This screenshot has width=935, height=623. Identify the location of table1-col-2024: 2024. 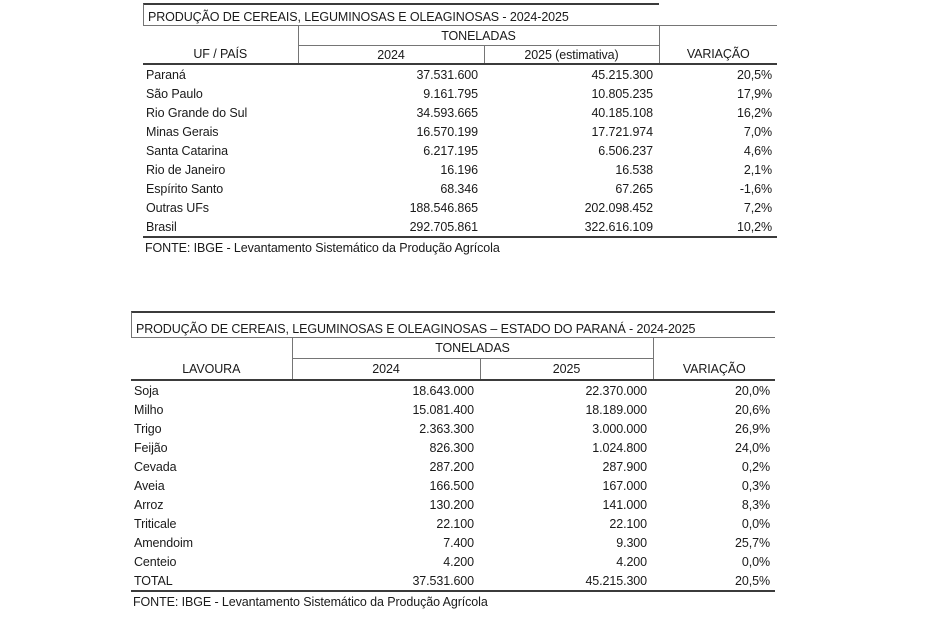
(391, 55).